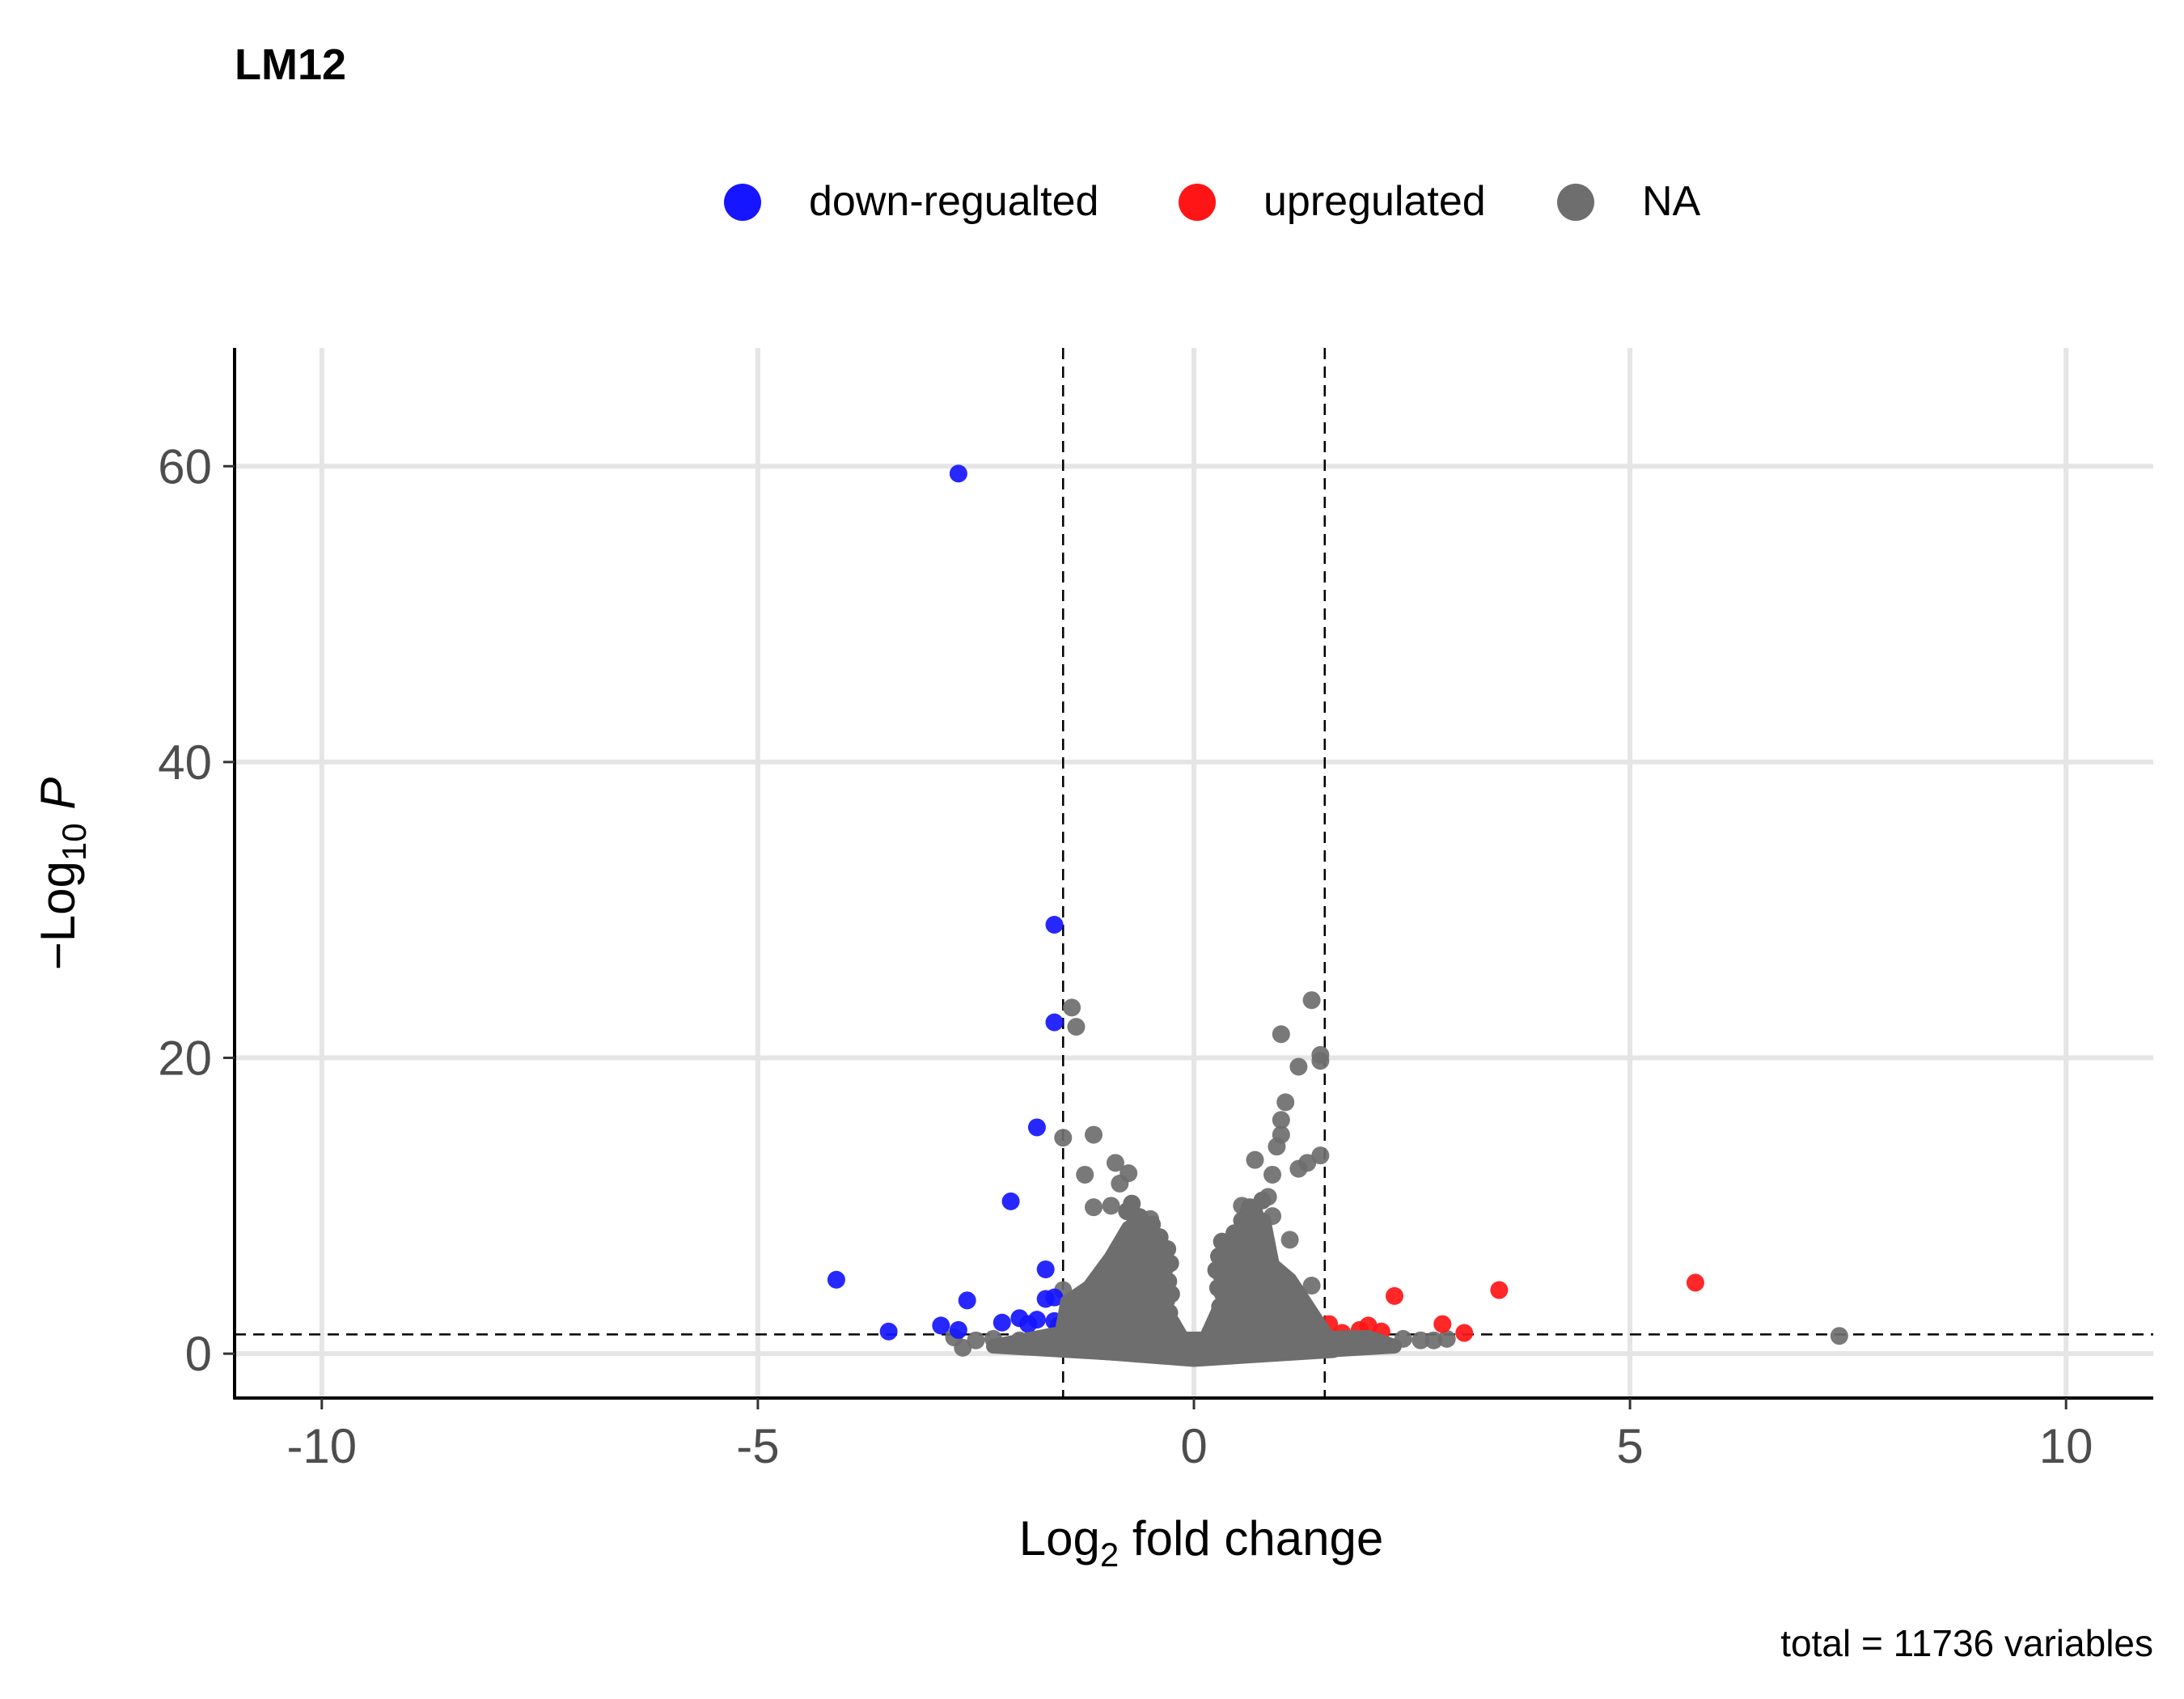 Image resolution: width=2184 pixels, height=1699 pixels. I want to click on legend-label: NA, so click(1671, 201).